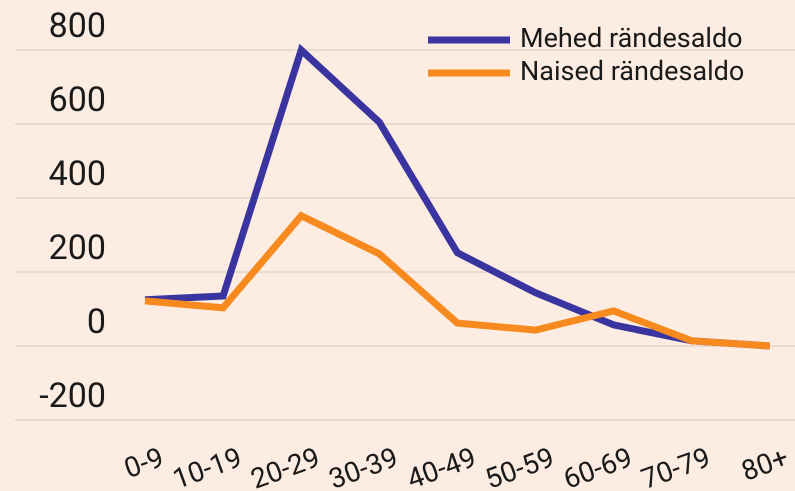 The width and height of the screenshot is (795, 491). Describe the element at coordinates (442, 466) in the screenshot. I see `x-tick-label: 40-49` at that location.